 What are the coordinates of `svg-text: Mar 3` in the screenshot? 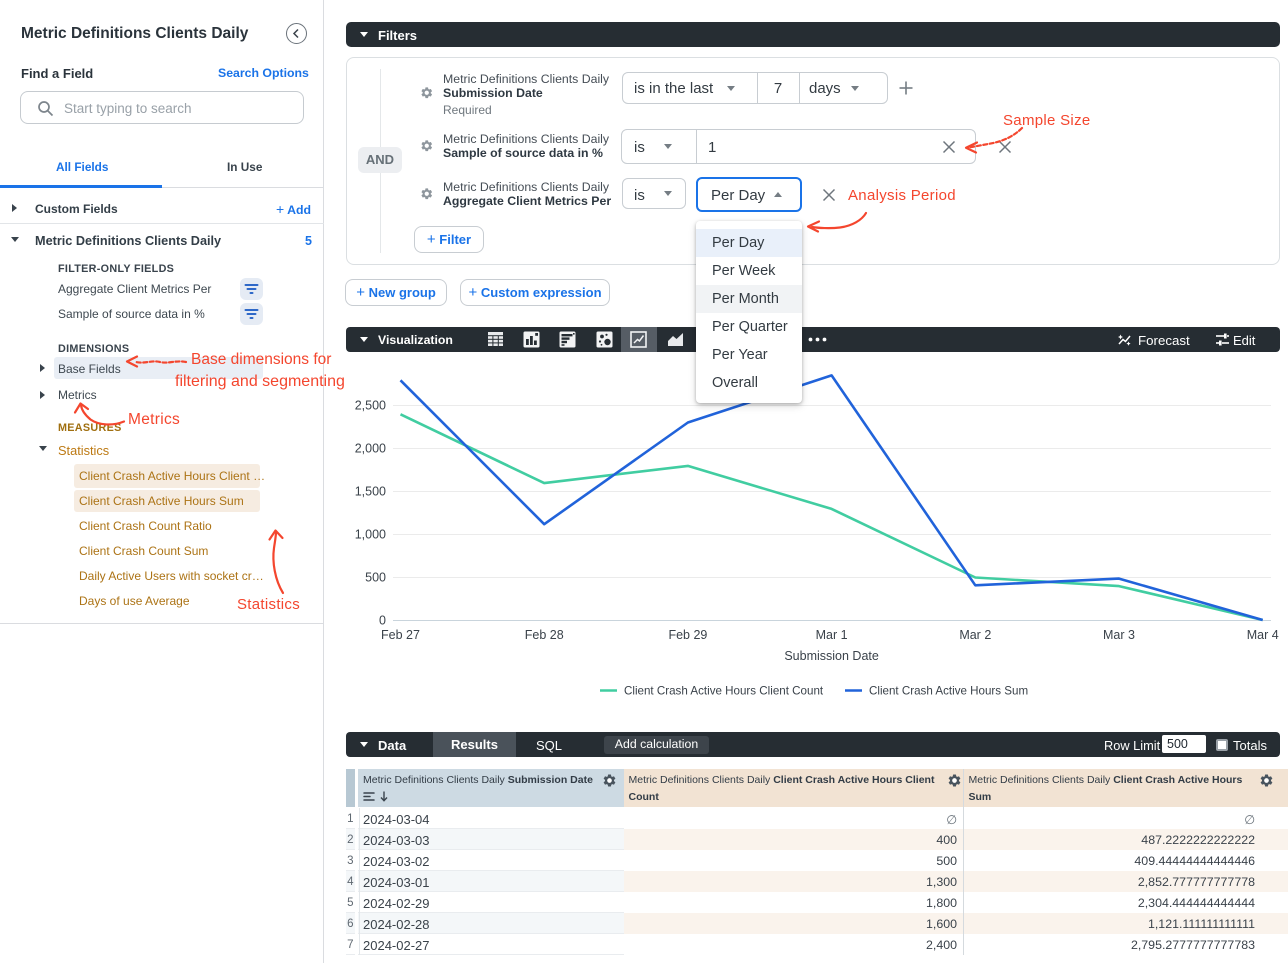 It's located at (1119, 635).